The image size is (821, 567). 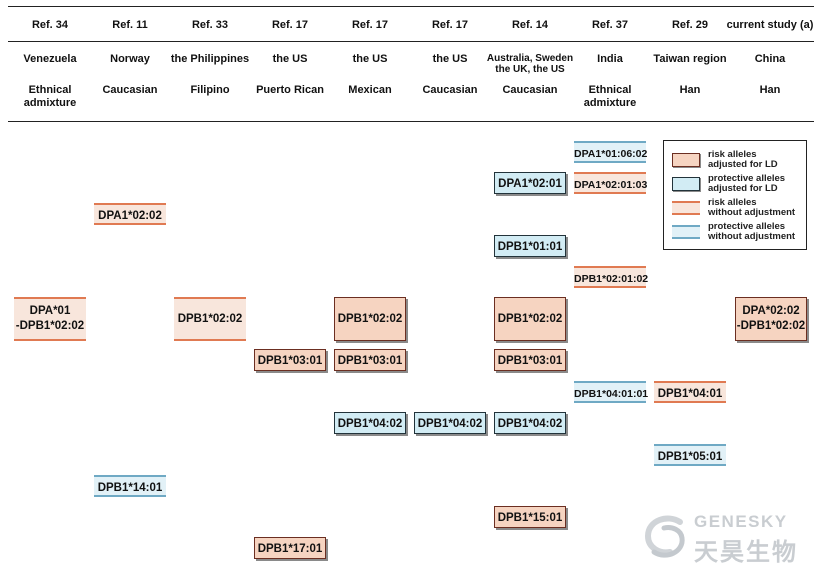 What do you see at coordinates (290, 90) in the screenshot?
I see `ethnicity-cell: Puerto Rican` at bounding box center [290, 90].